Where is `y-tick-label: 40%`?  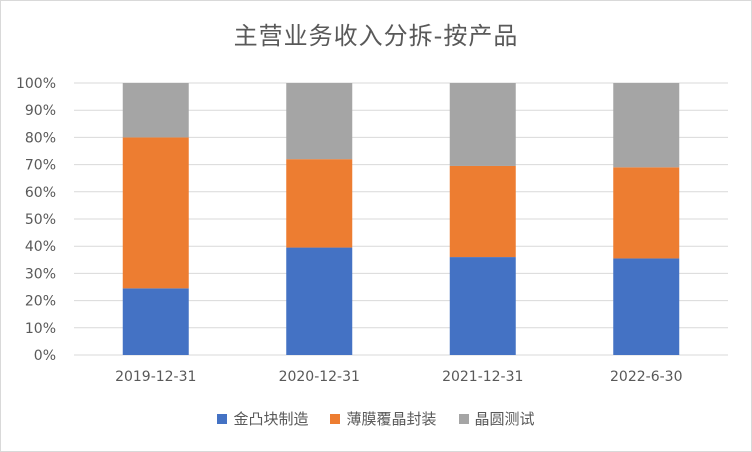
y-tick-label: 40% is located at coordinates (40, 247).